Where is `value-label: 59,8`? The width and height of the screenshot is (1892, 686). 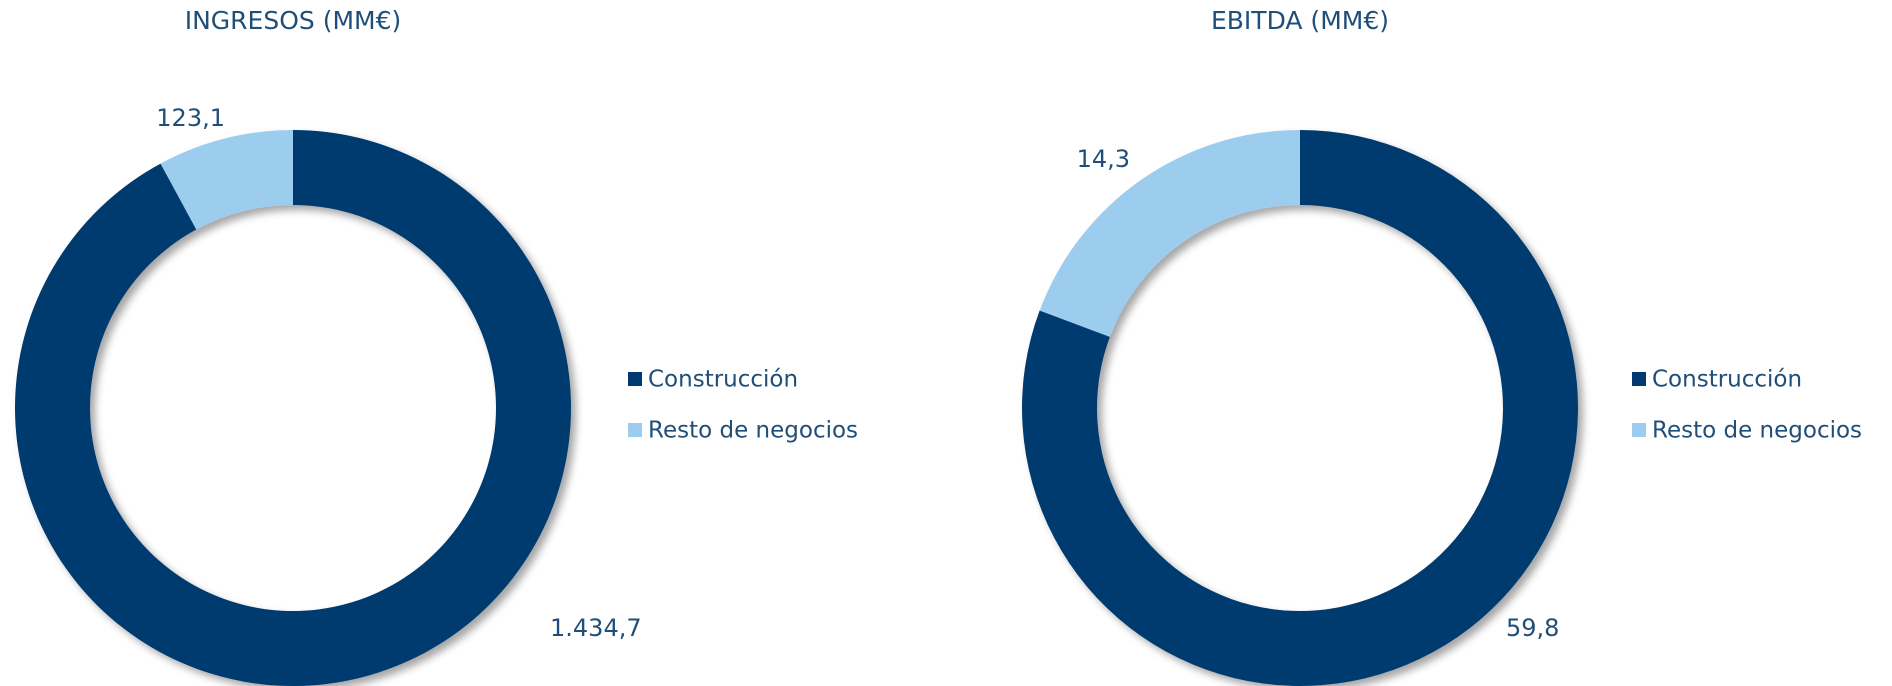 value-label: 59,8 is located at coordinates (1532, 628).